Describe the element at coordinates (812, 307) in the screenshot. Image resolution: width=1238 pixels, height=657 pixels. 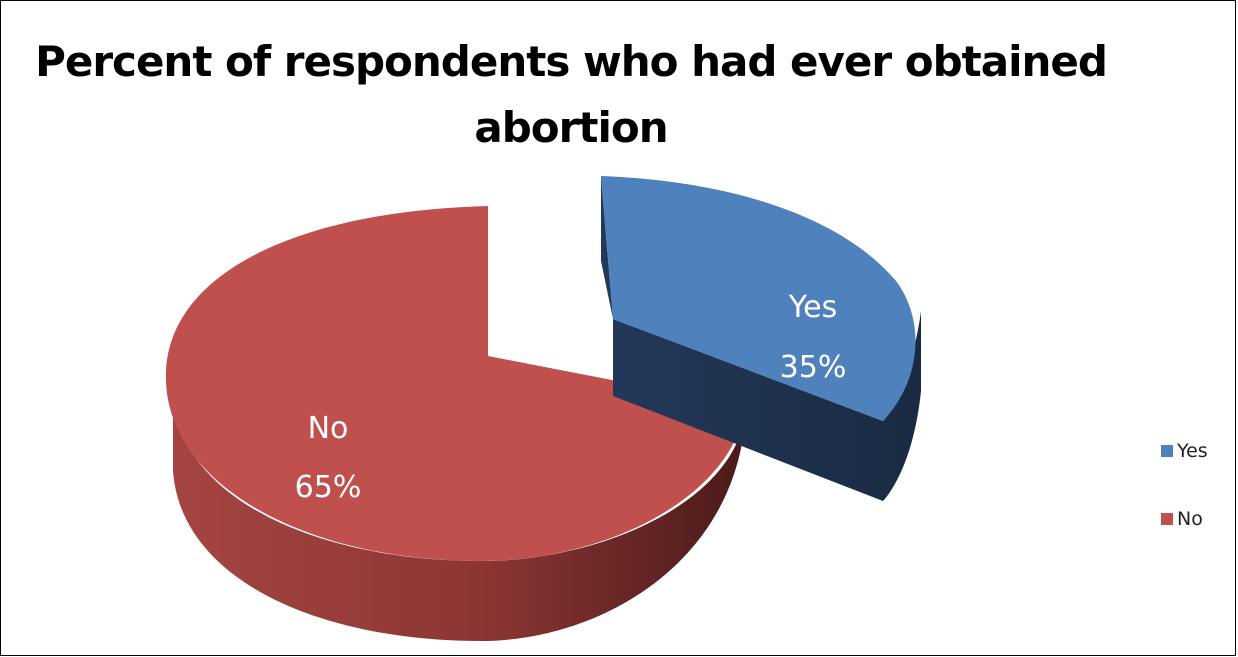
I see `data-label-yes-name: Yes` at that location.